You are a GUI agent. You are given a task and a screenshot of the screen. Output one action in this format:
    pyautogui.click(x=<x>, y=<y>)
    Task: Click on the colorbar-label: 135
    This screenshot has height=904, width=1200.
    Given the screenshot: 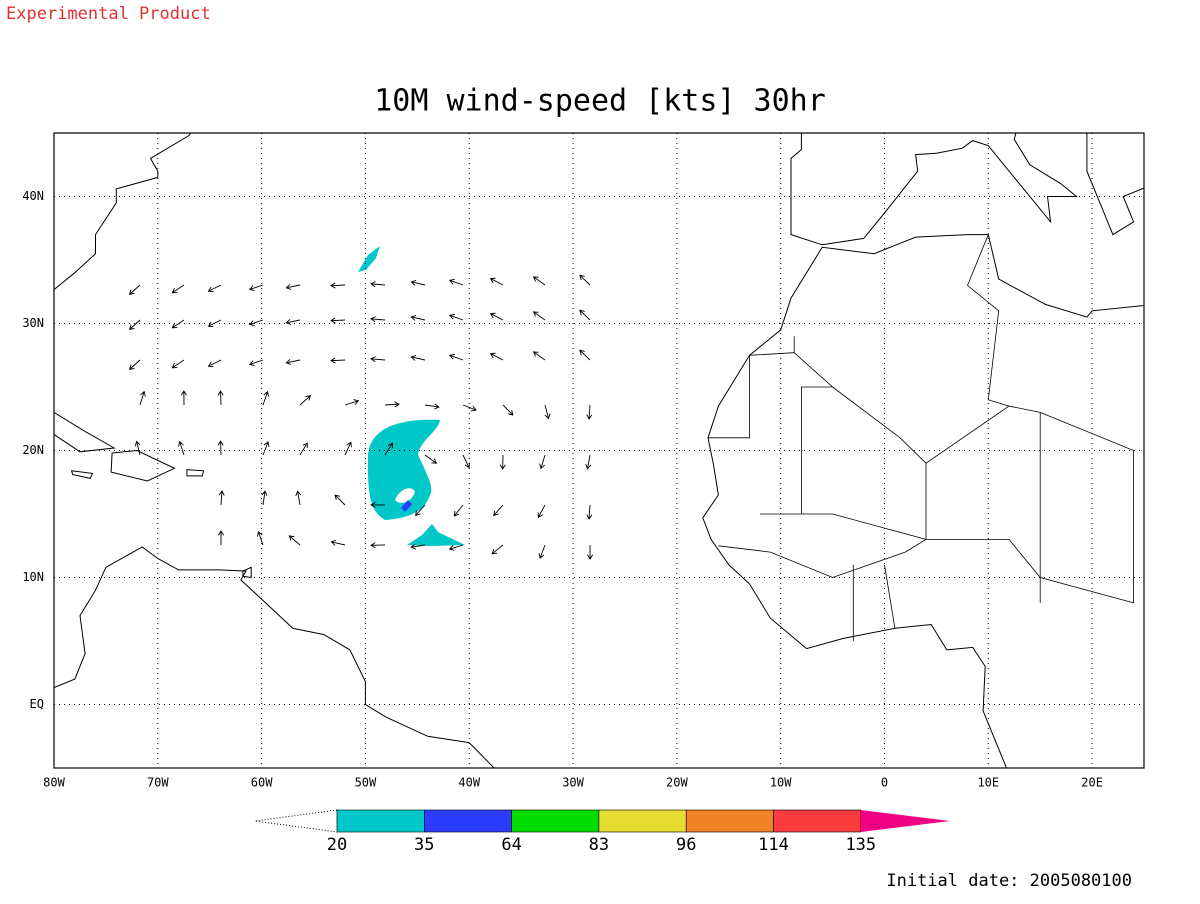 What is the action you would take?
    pyautogui.click(x=860, y=845)
    